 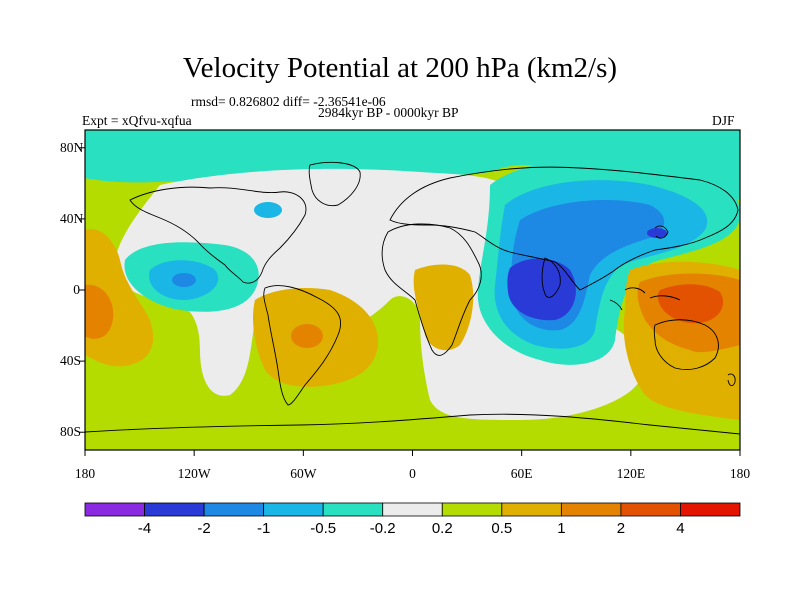 I want to click on japan-core, so click(x=657, y=233).